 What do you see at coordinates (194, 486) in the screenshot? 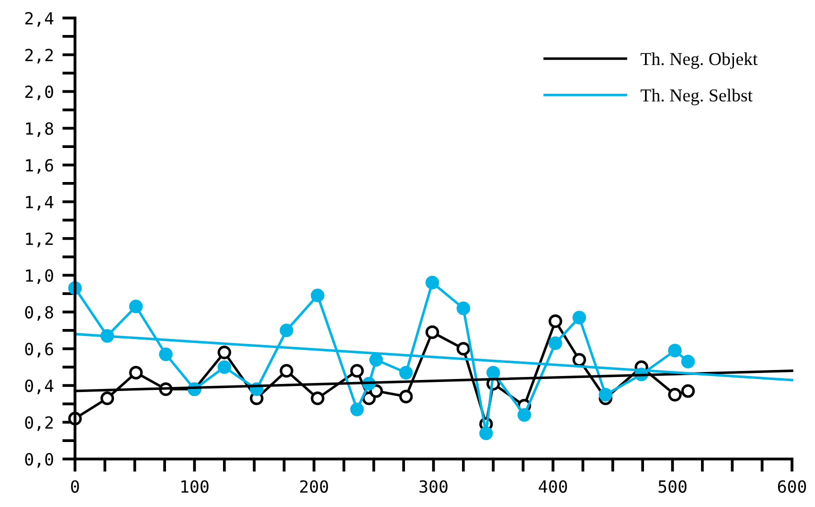
I see `x-tick-label: 100` at bounding box center [194, 486].